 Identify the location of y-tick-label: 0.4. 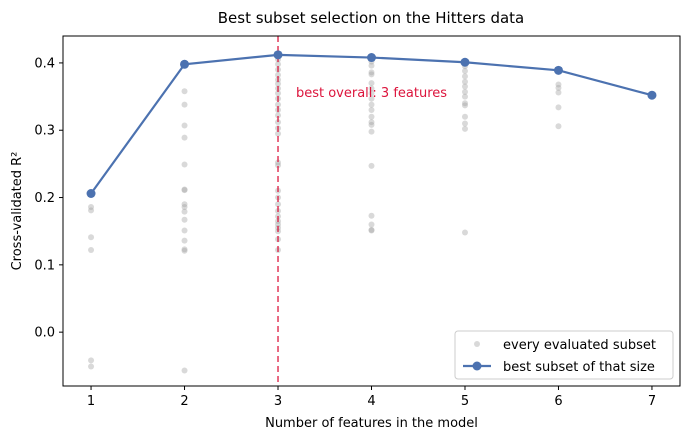
(44, 63).